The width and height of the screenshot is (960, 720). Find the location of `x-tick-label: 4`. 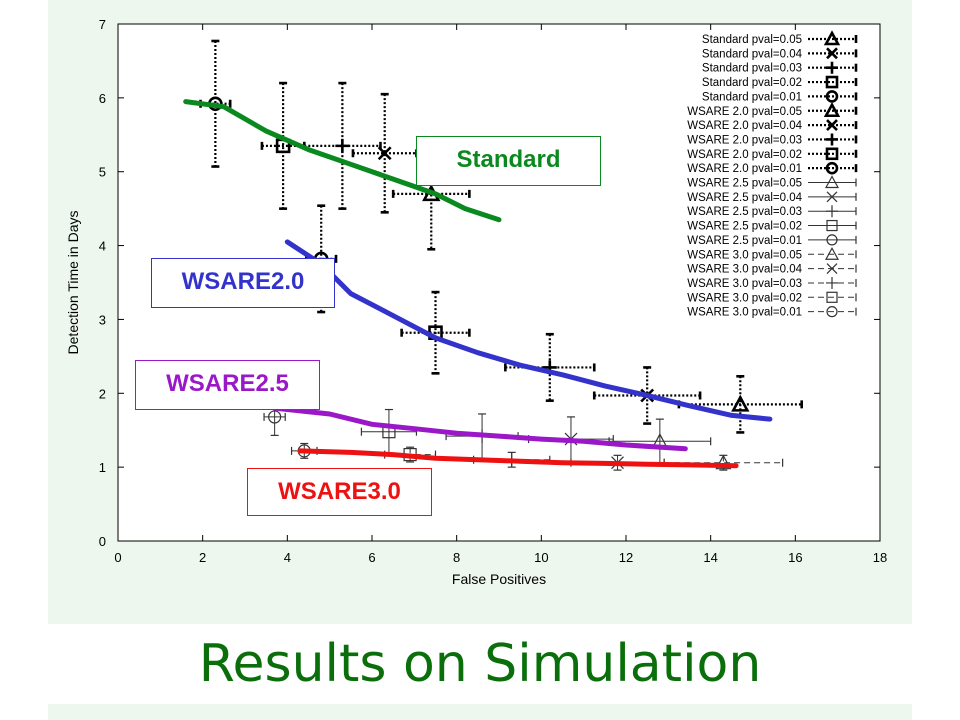

x-tick-label: 4 is located at coordinates (287, 557).